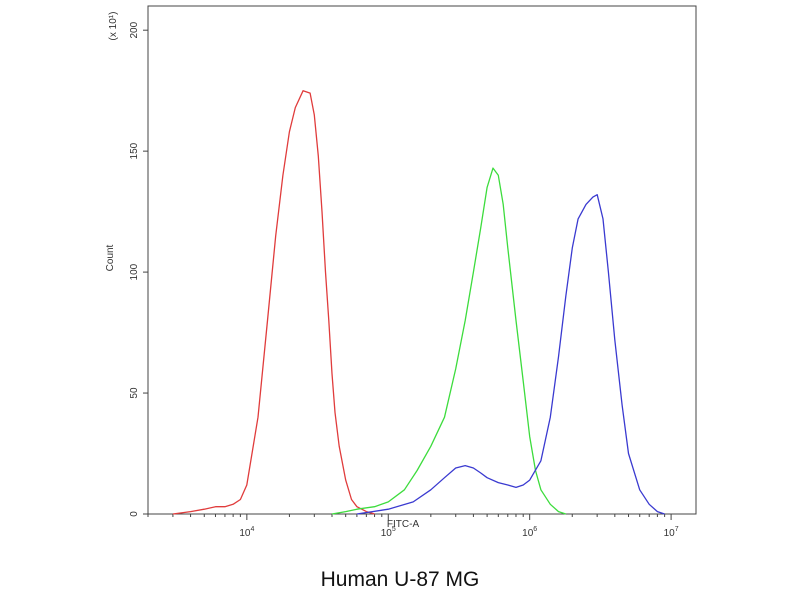  Describe the element at coordinates (134, 29) in the screenshot. I see `y-tick-label: 200` at that location.